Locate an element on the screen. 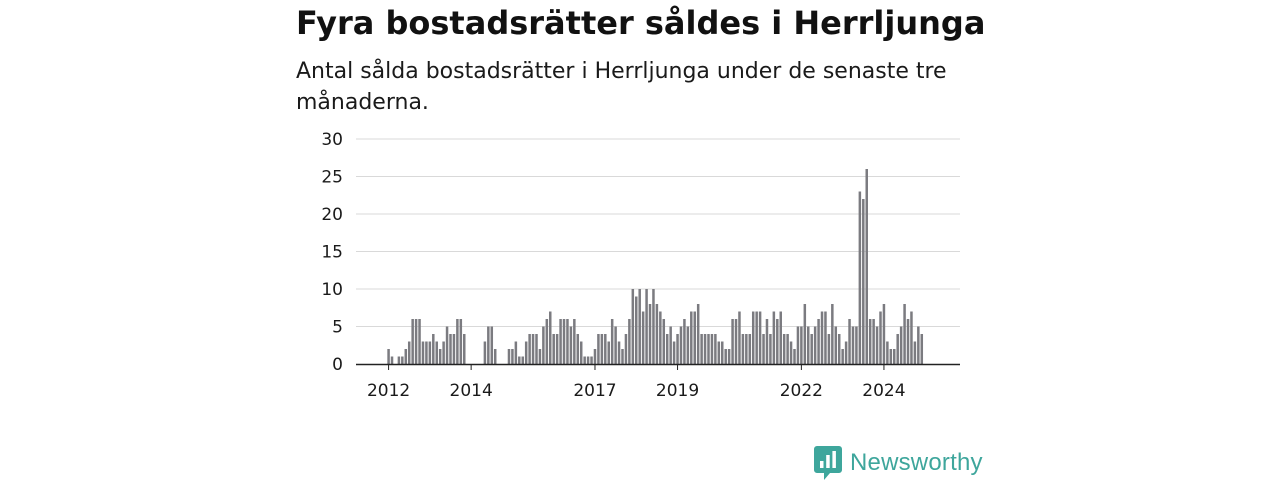 The image size is (1280, 480). highlight-value-label: 4 is located at coordinates (945, 2).